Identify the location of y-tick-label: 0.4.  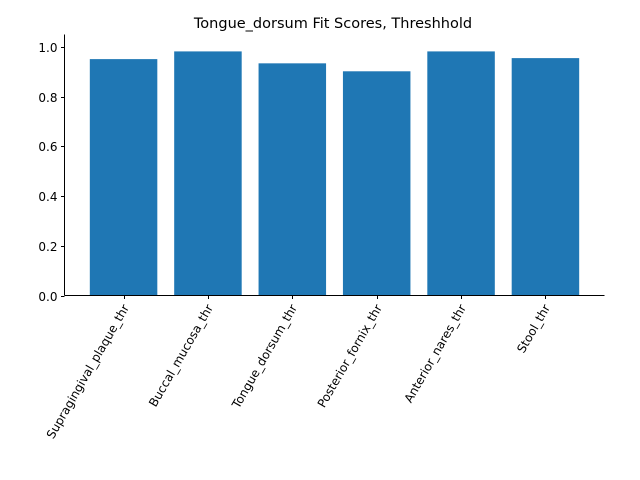
(47, 197).